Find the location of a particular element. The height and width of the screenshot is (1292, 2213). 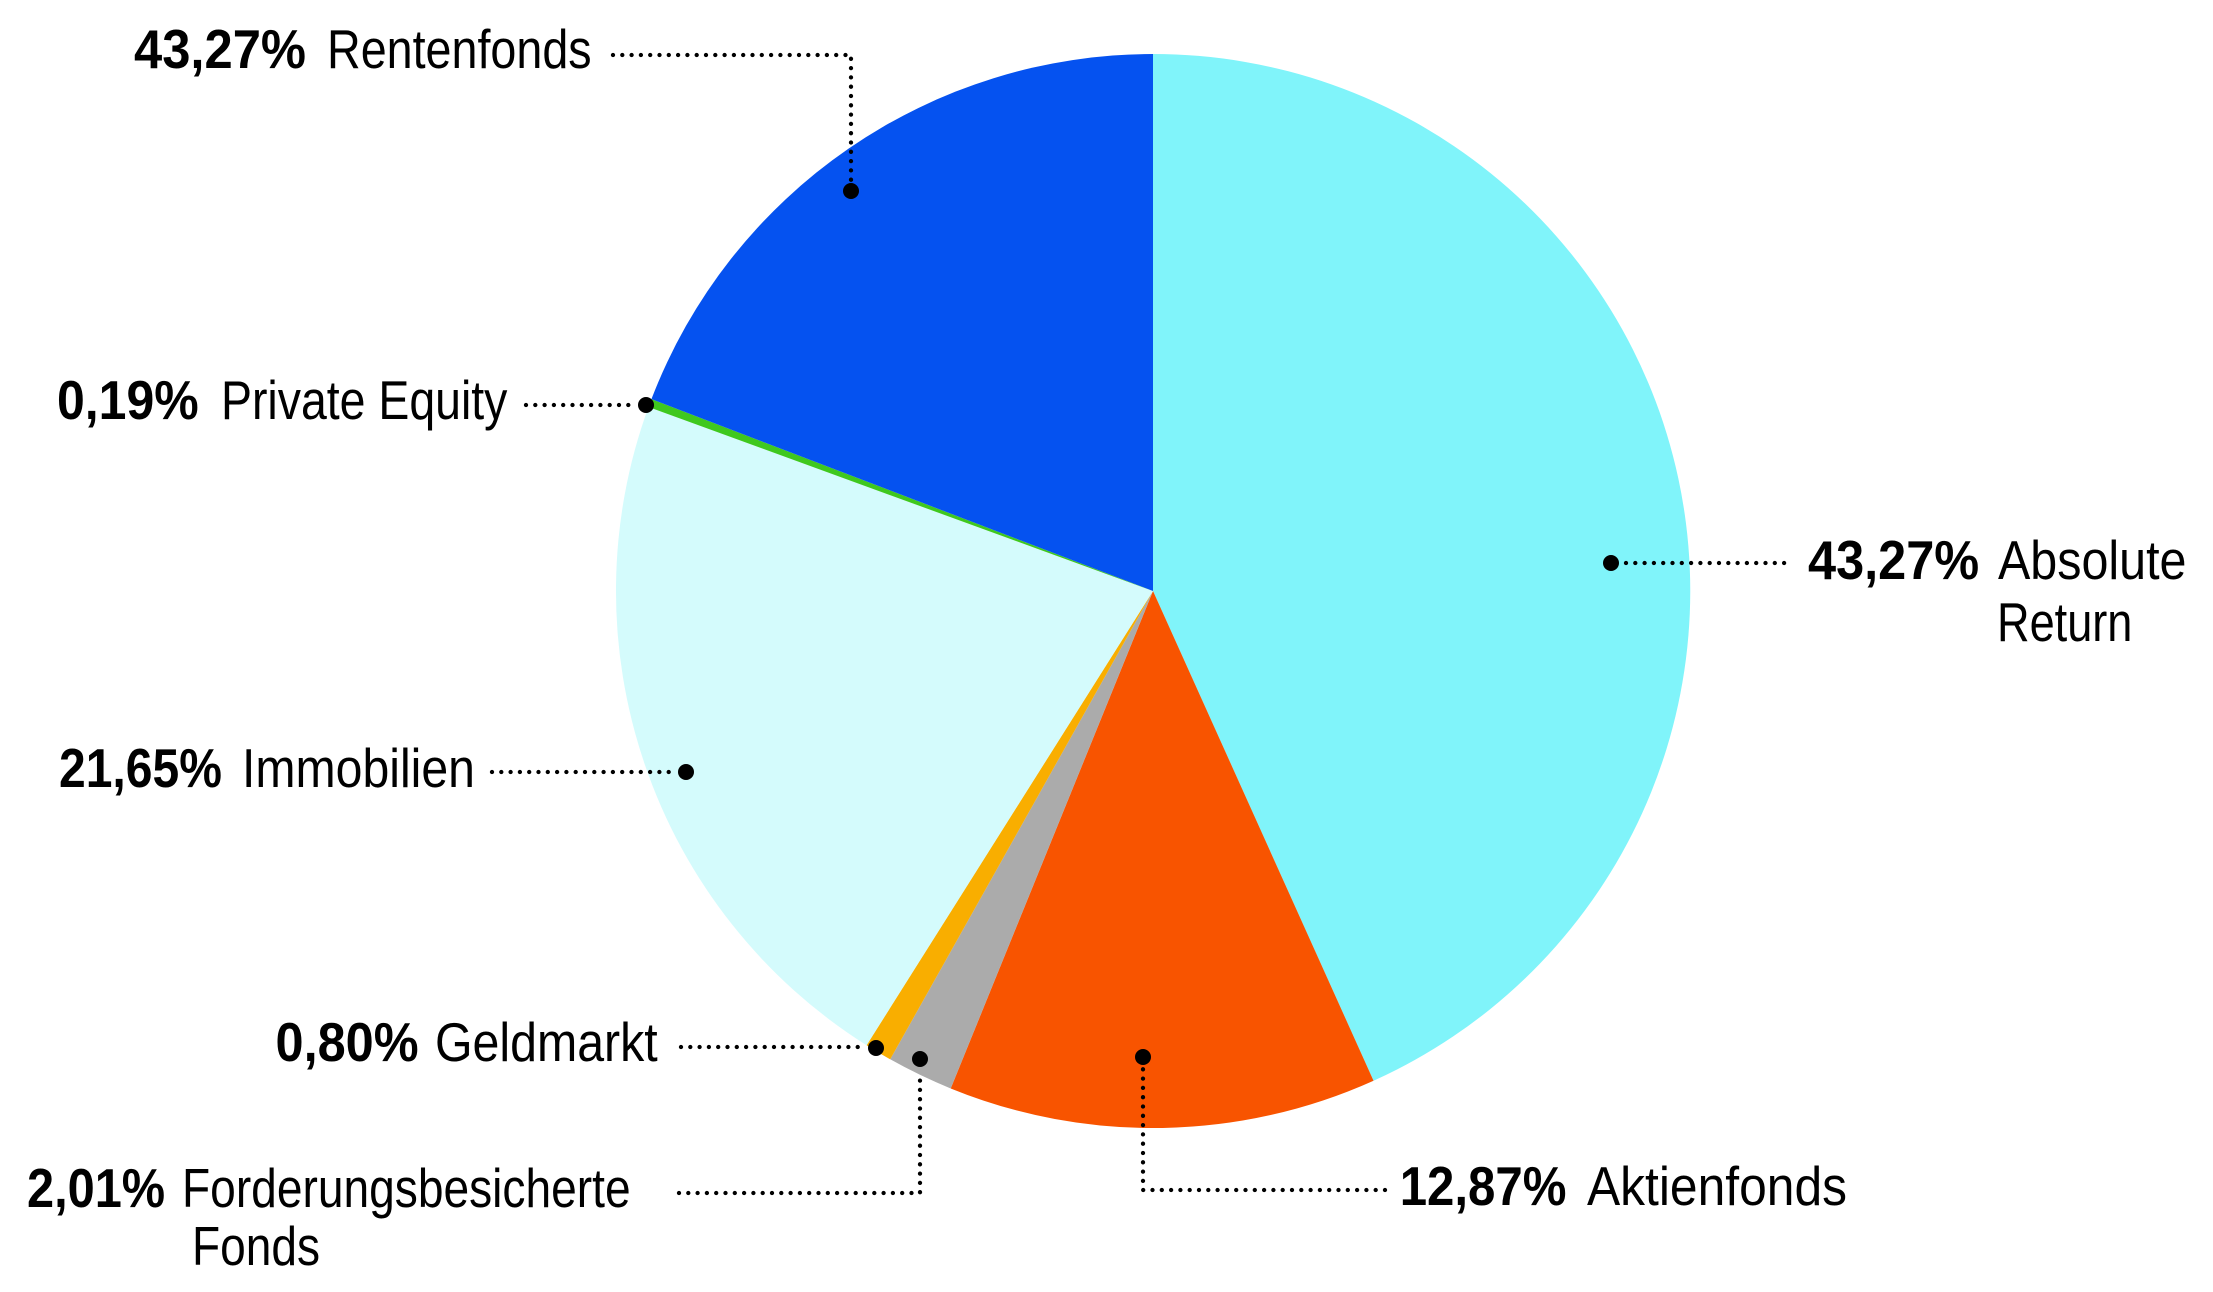

svg-text: 2,01% is located at coordinates (96, 1188).